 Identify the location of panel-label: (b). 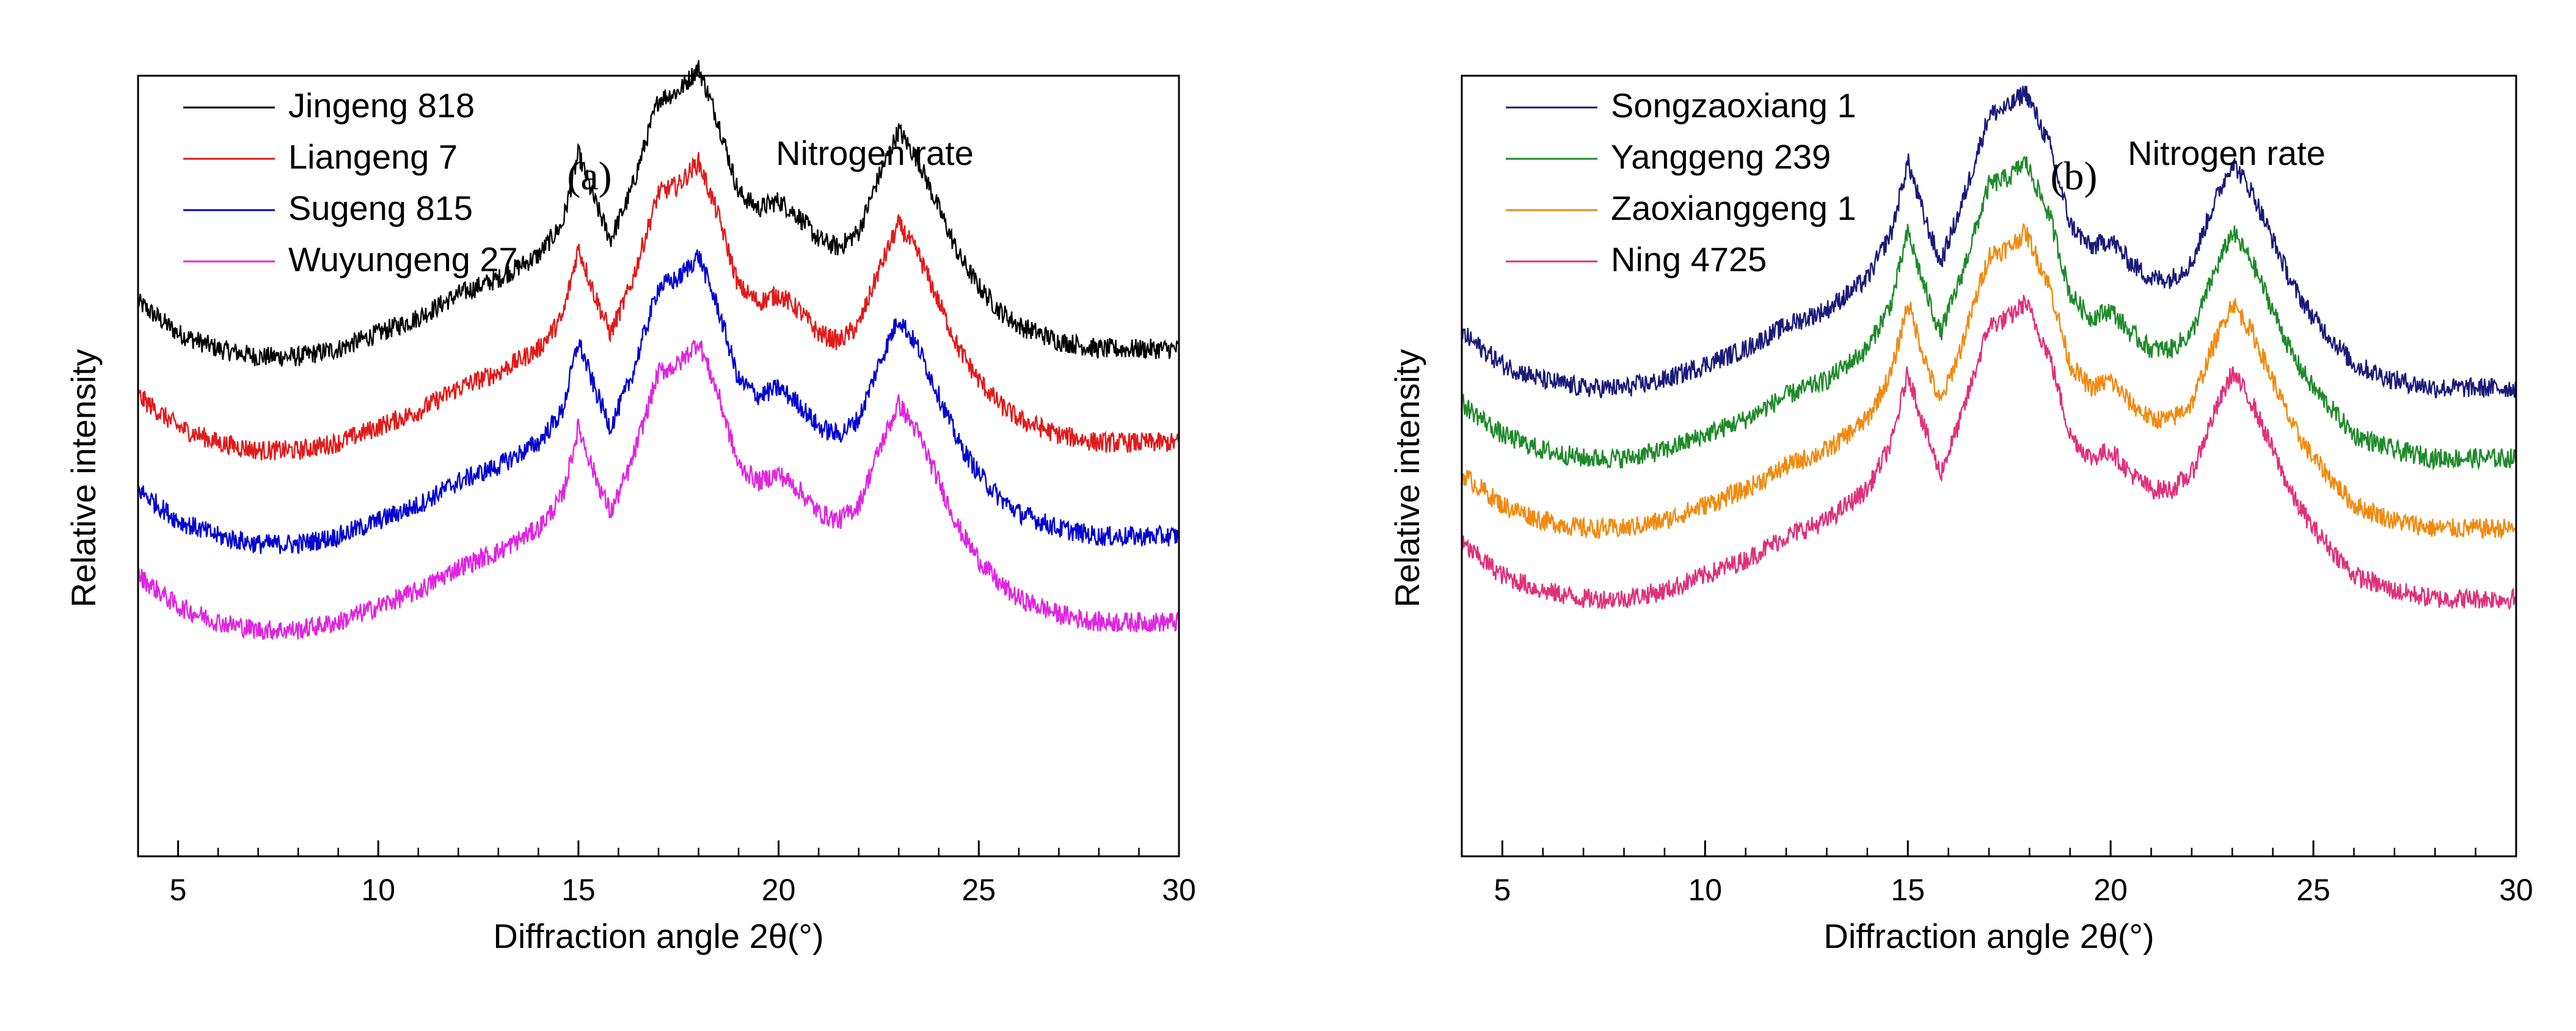
(2074, 176).